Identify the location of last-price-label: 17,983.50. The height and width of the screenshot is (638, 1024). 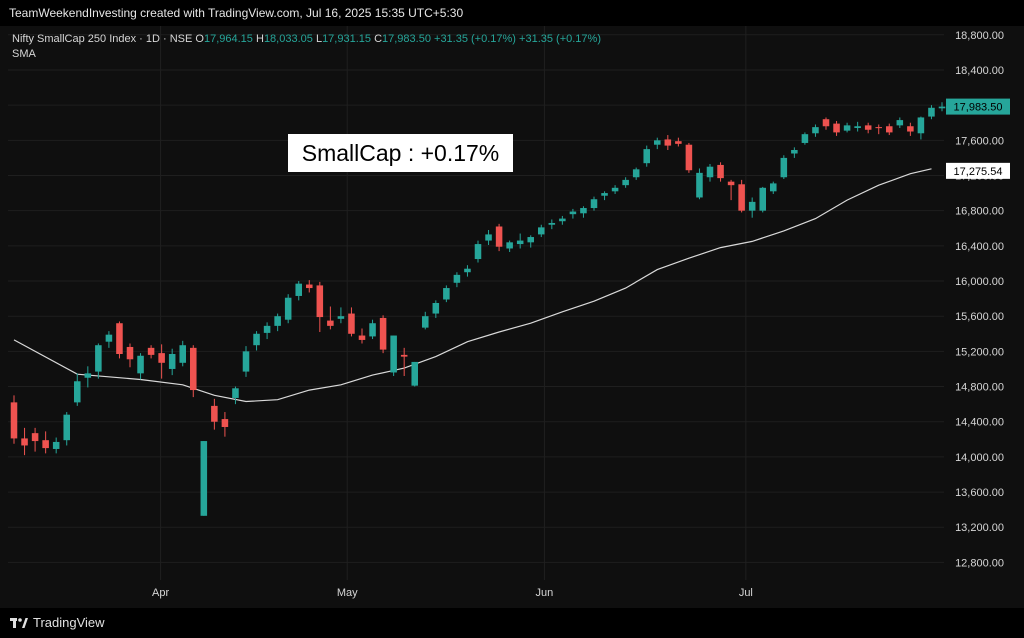
(978, 108).